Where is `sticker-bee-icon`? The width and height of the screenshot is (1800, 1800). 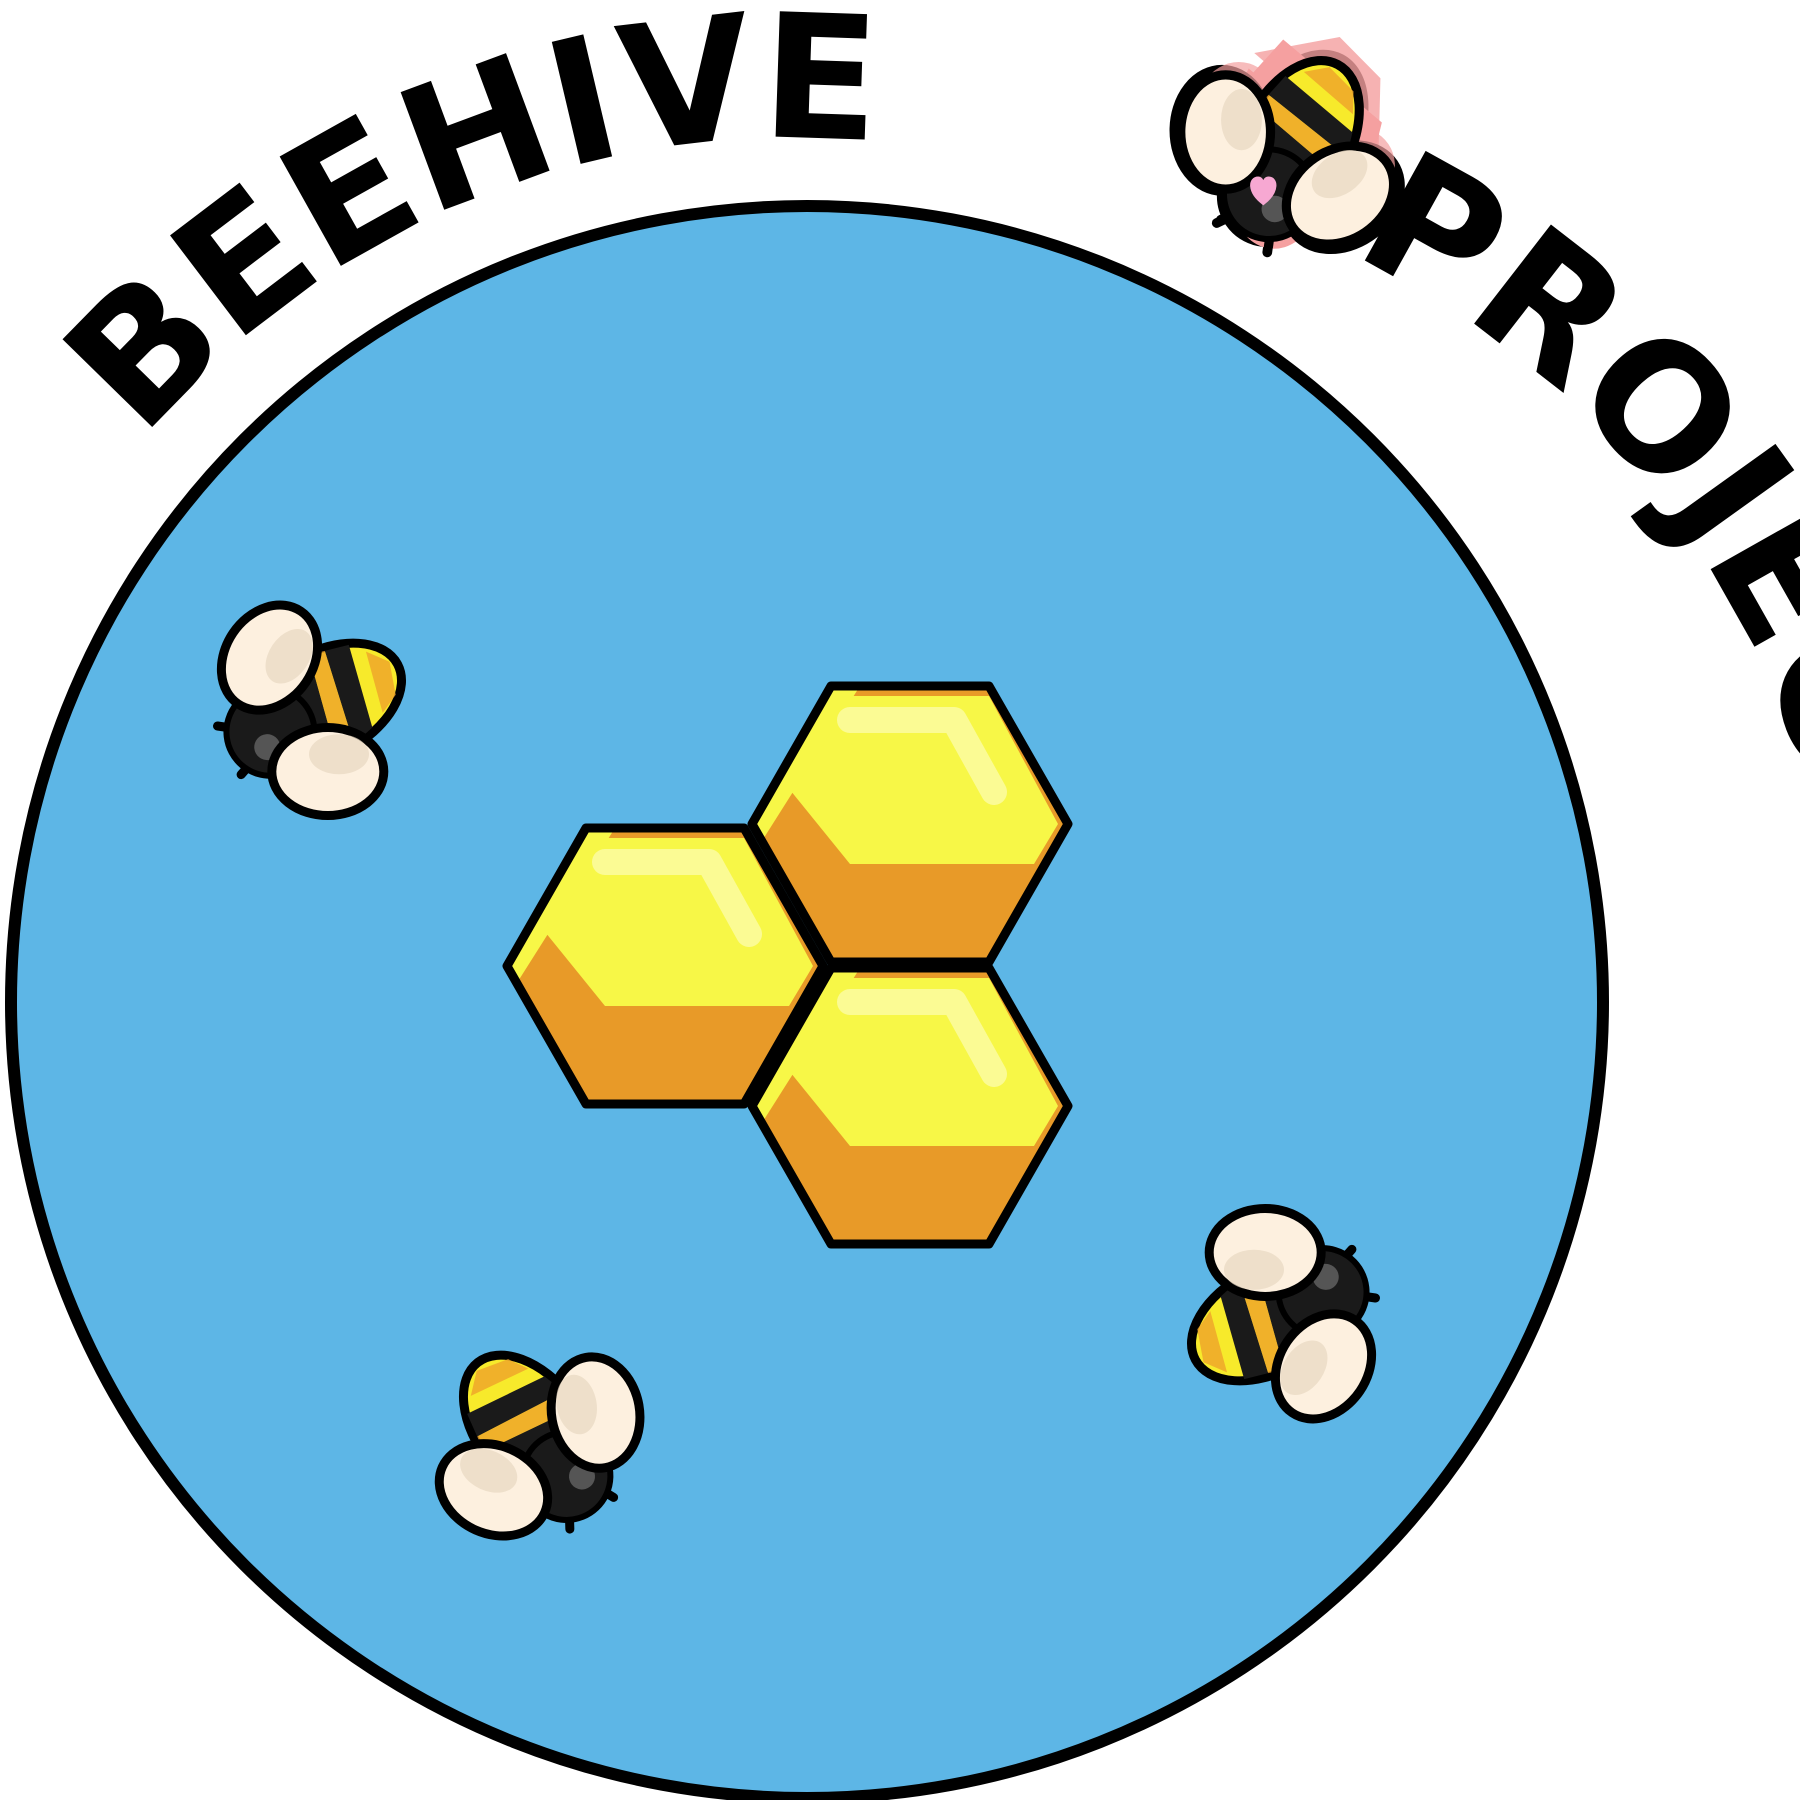 sticker-bee-icon is located at coordinates (1290, 152).